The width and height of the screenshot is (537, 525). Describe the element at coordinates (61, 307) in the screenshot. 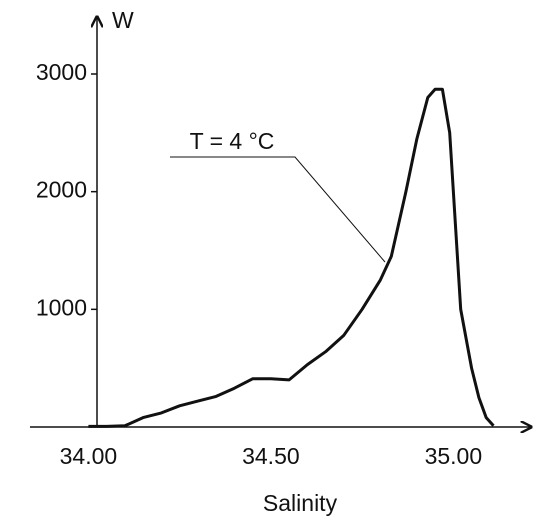

I see `y-tick-label: 1000` at that location.